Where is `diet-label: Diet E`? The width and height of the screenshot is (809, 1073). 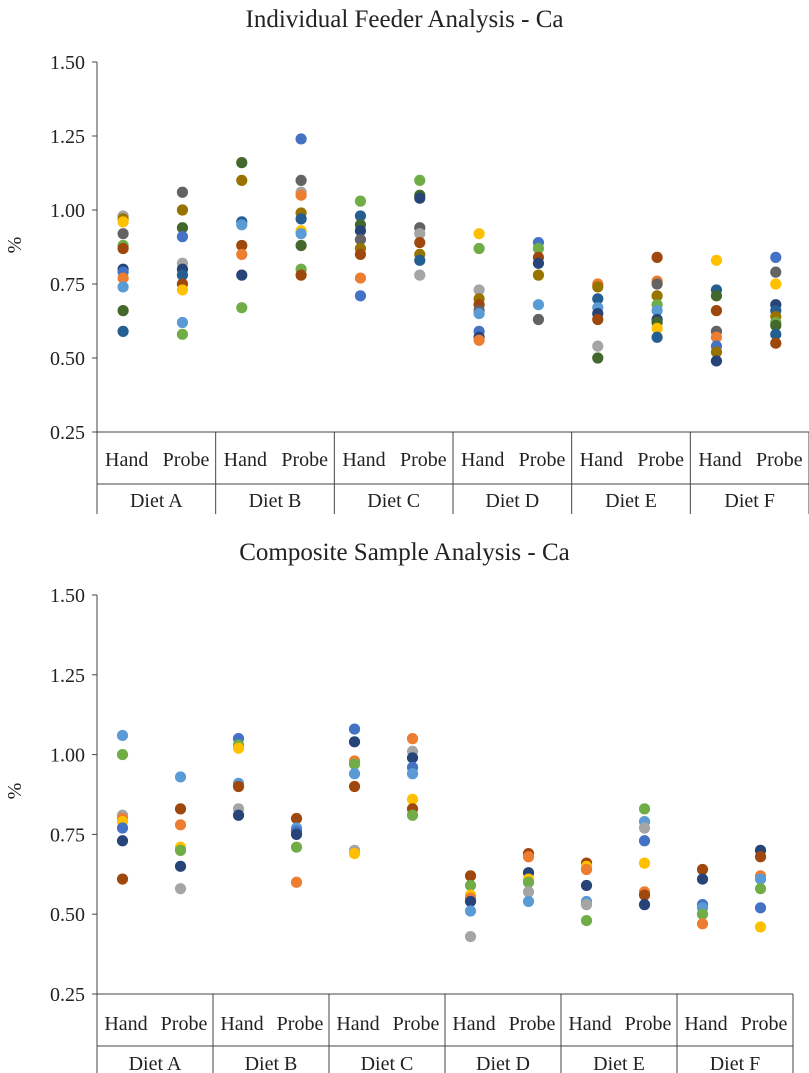
diet-label: Diet E is located at coordinates (631, 501).